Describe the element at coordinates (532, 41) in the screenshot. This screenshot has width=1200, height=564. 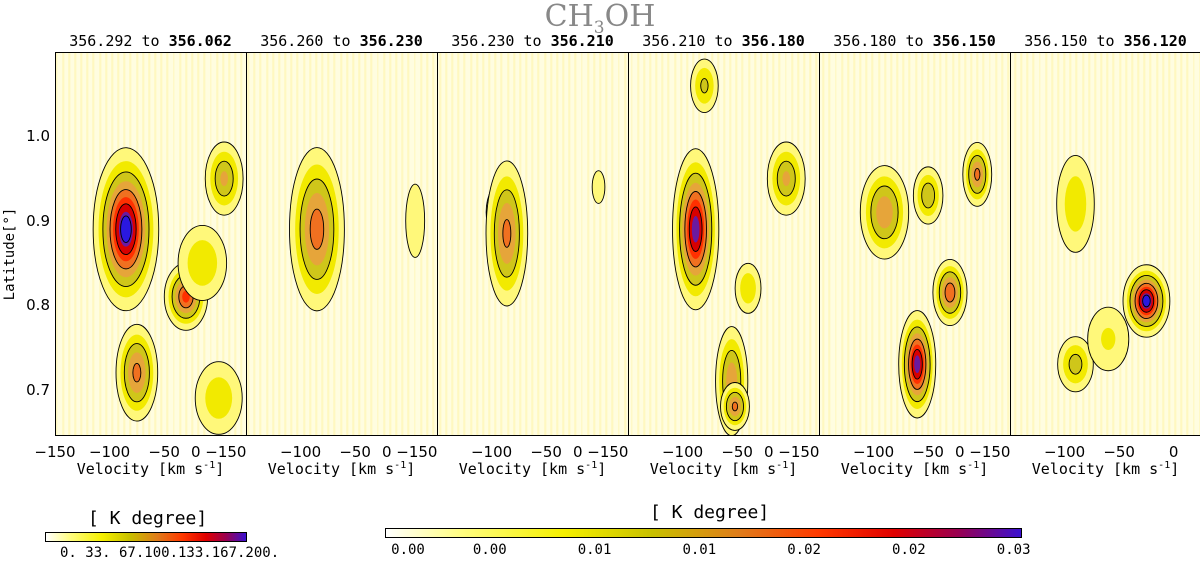
I see `panel-title-3: 356.230 to 356.210` at that location.